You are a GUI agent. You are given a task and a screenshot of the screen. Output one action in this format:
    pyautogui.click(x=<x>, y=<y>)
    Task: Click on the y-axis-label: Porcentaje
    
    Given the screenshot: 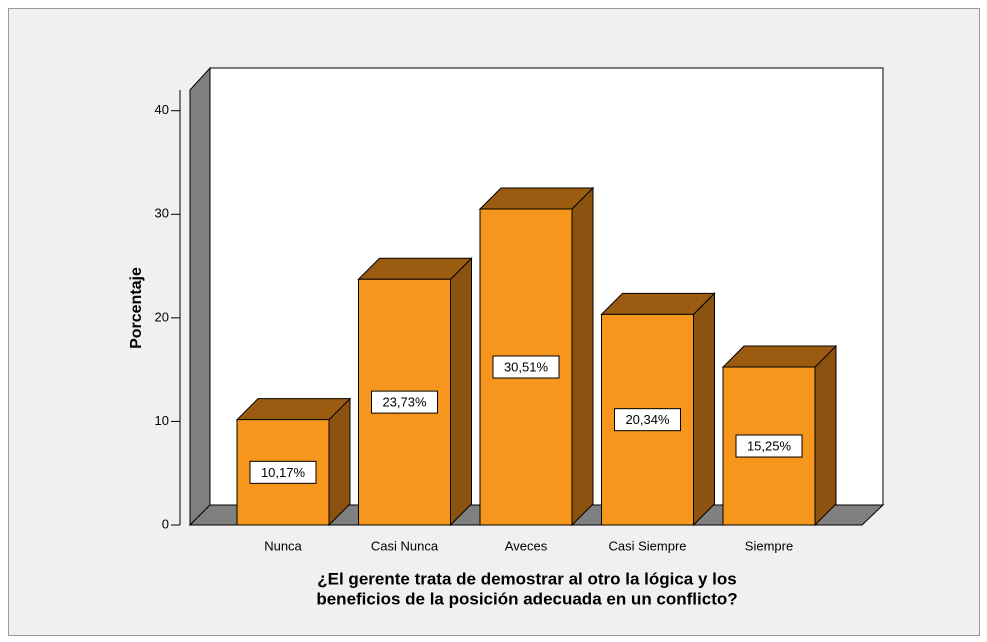 What is the action you would take?
    pyautogui.click(x=136, y=308)
    